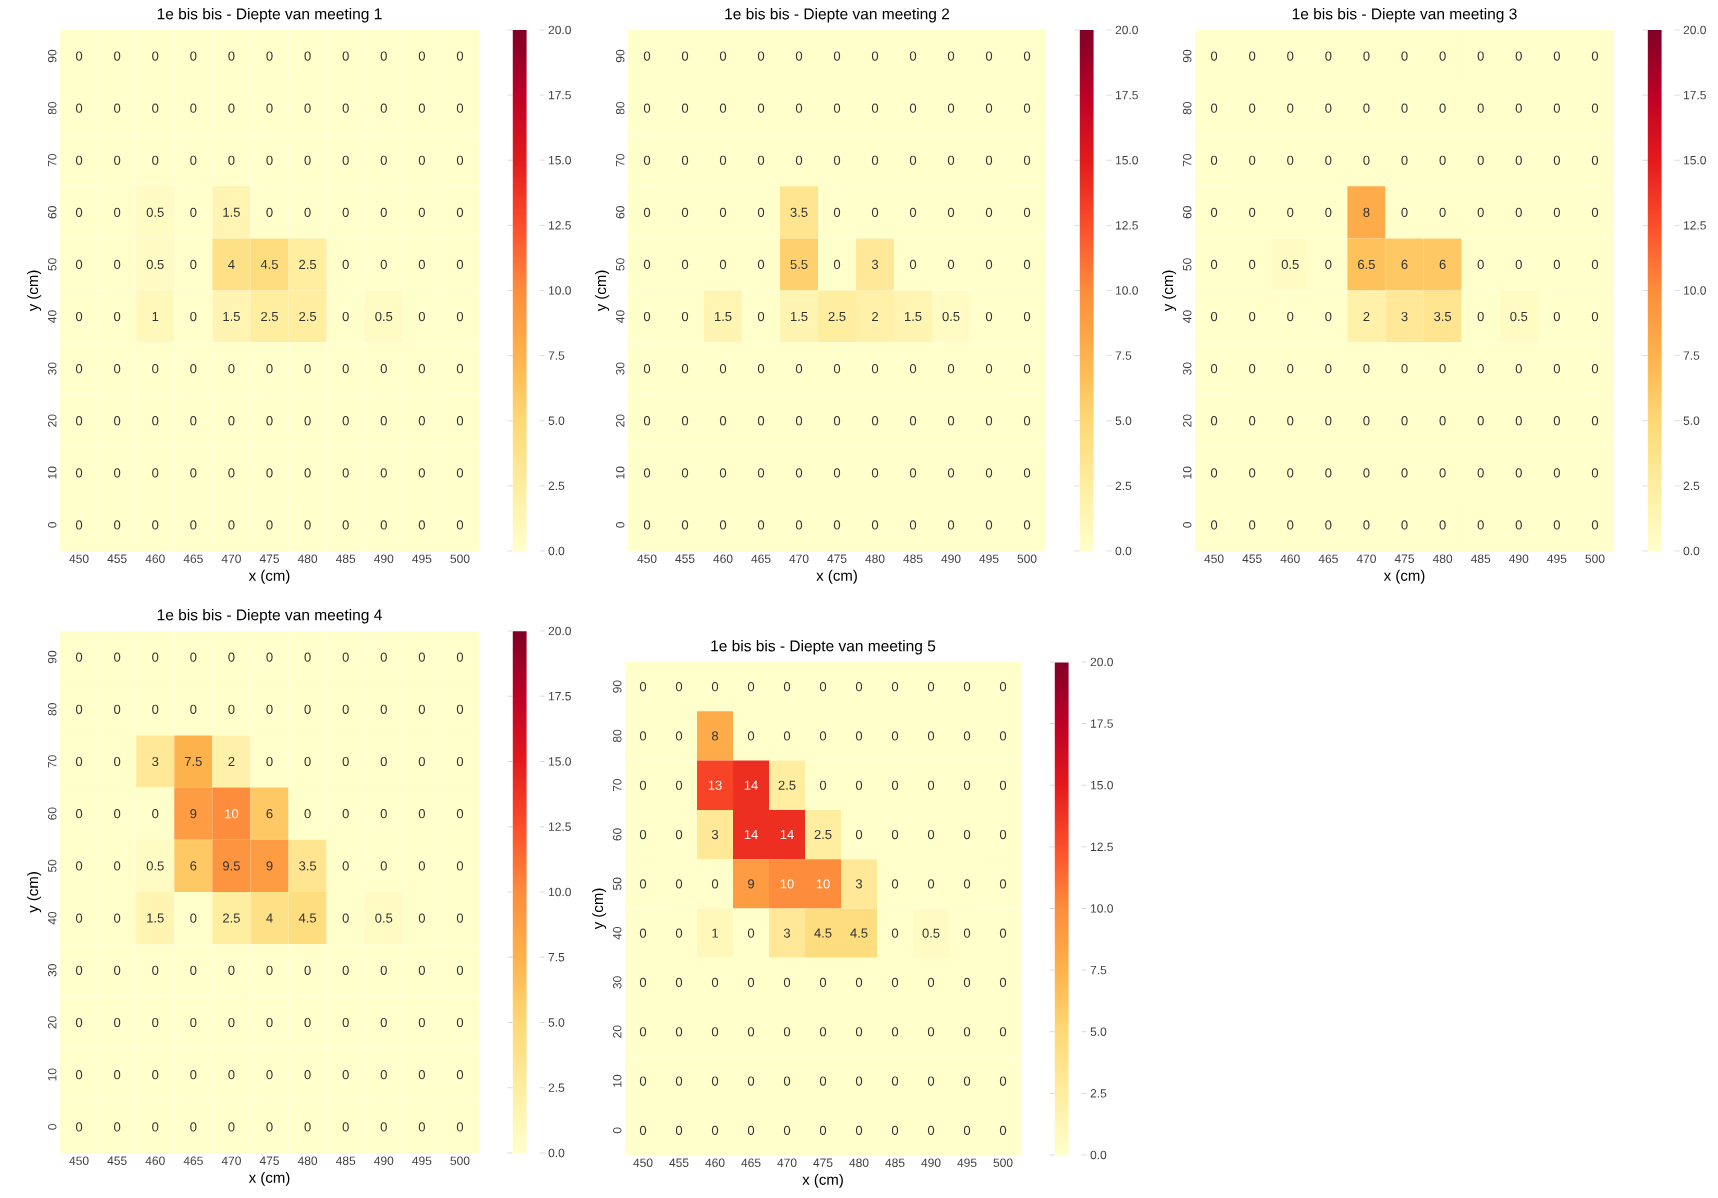  Describe the element at coordinates (422, 1161) in the screenshot. I see `x-tick-label: 495` at that location.